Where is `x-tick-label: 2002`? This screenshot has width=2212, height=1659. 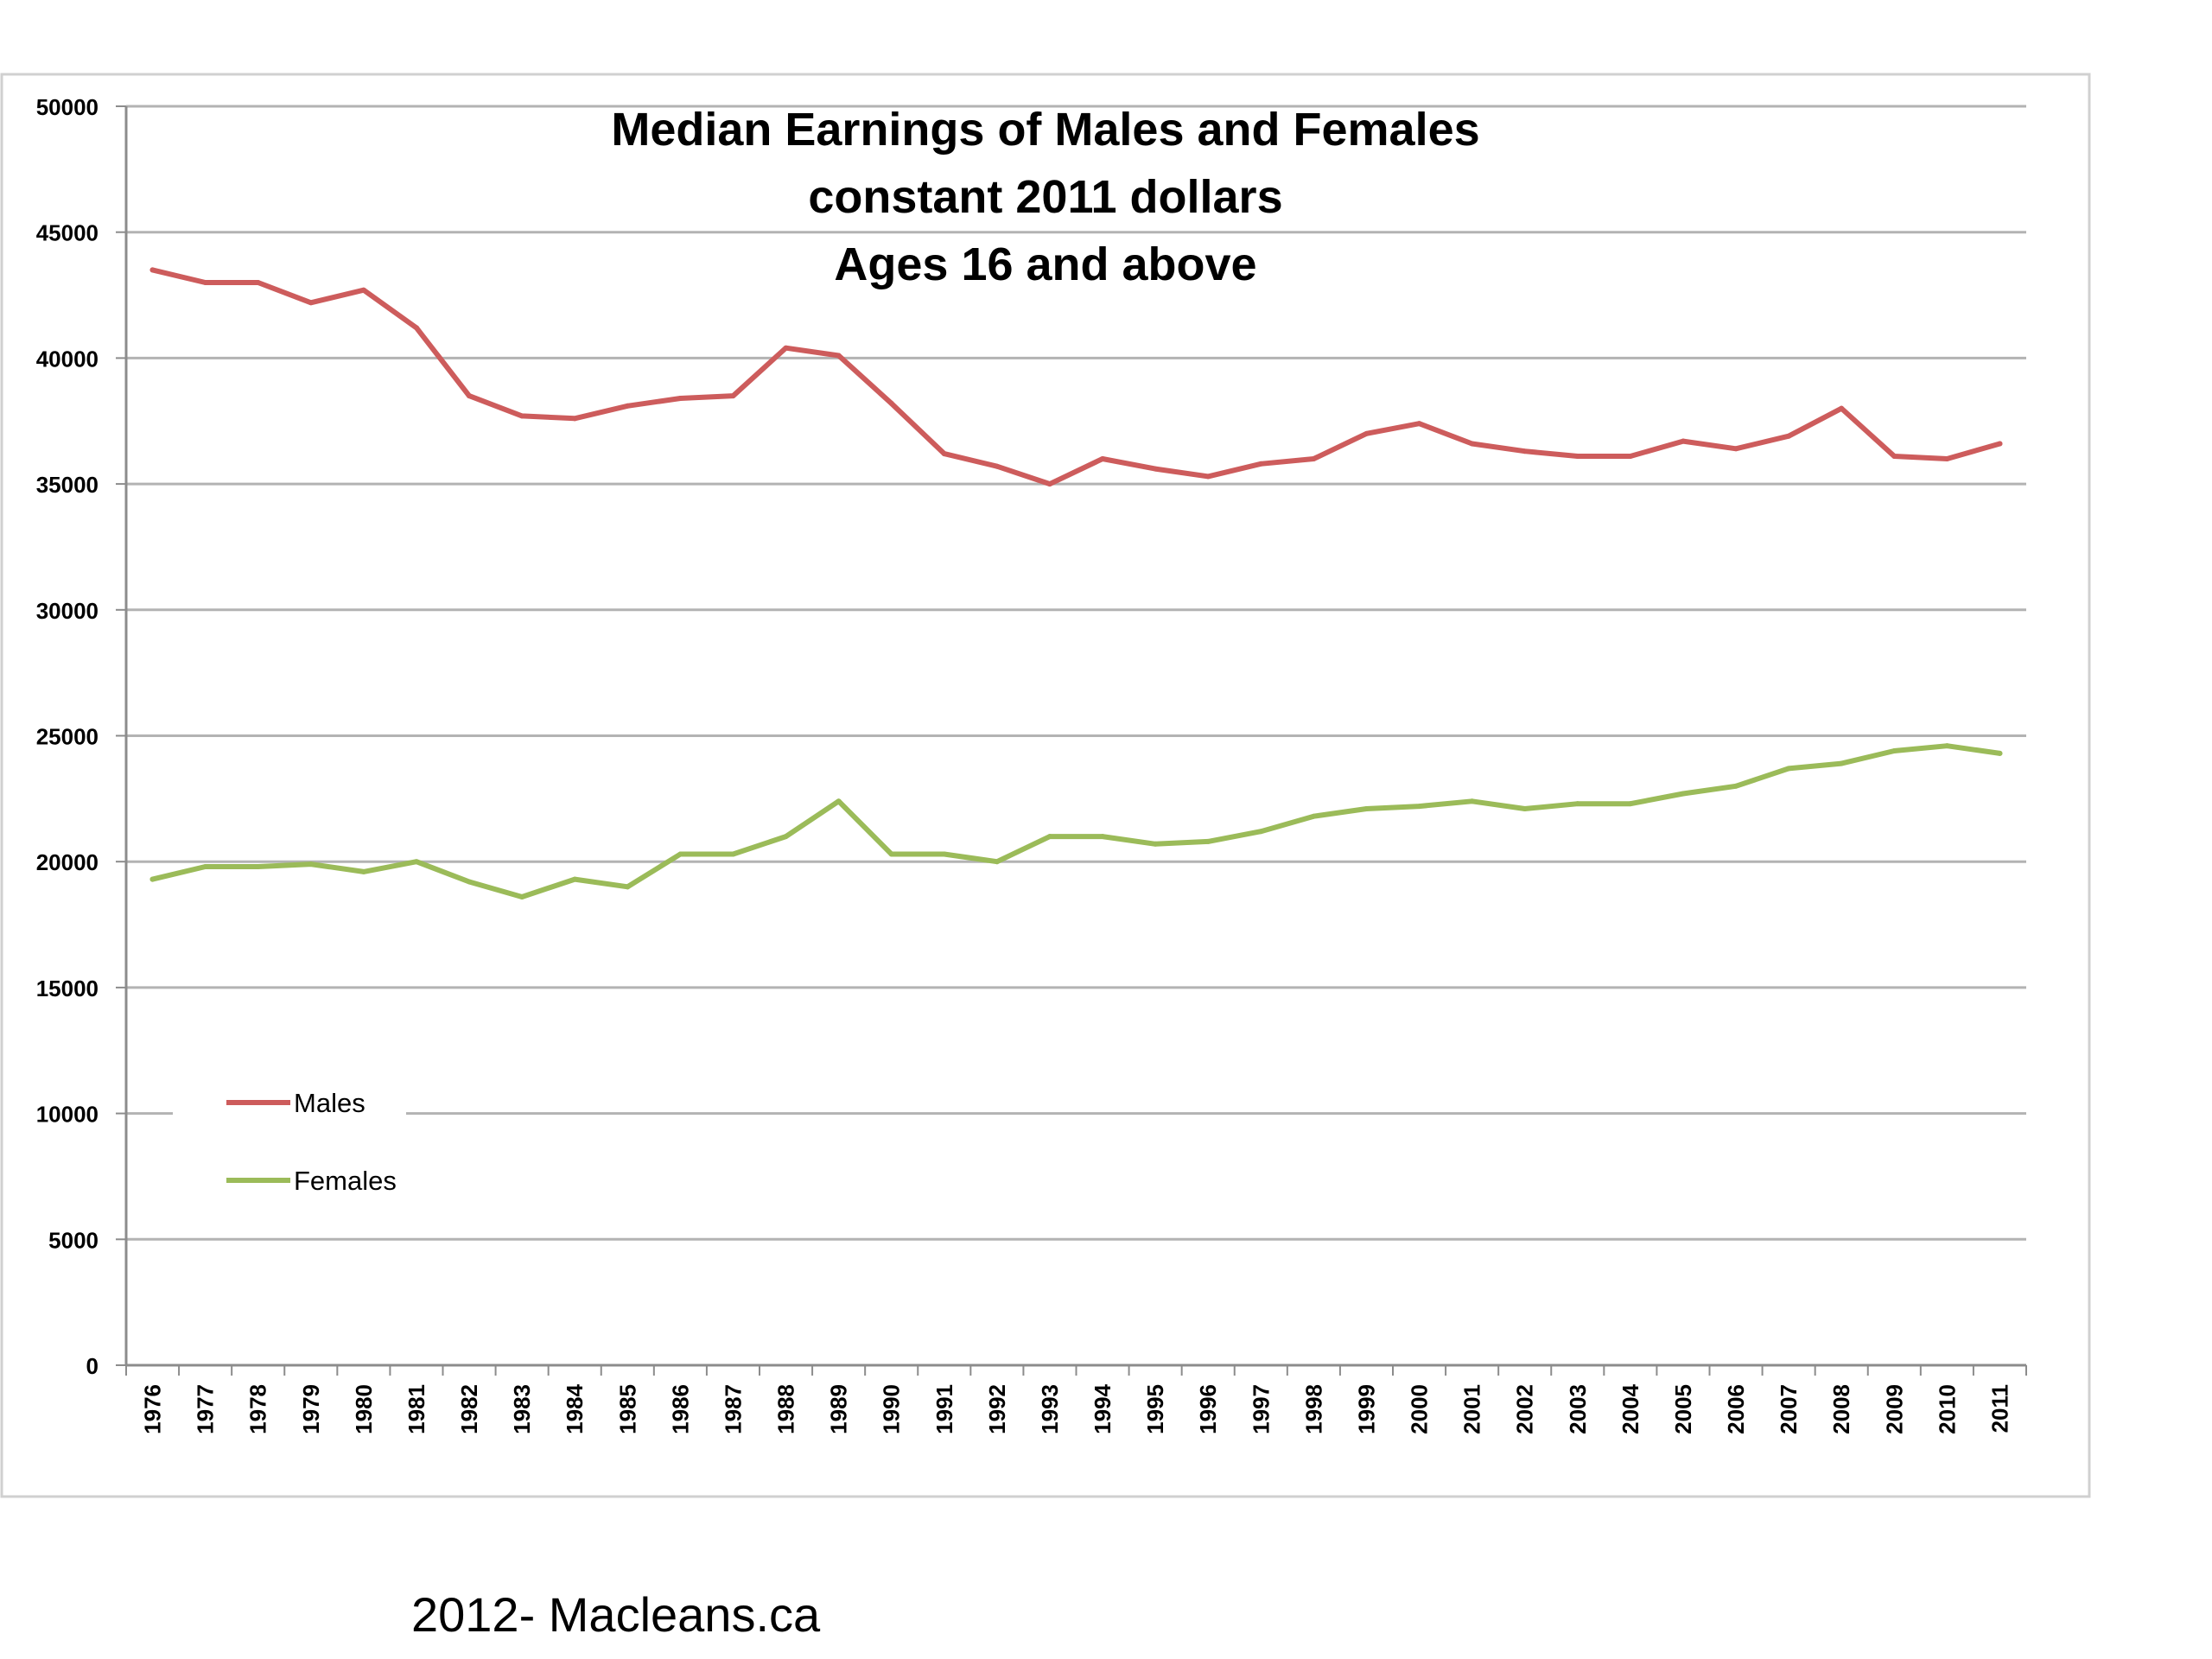 x-tick-label: 2002 is located at coordinates (1525, 1409).